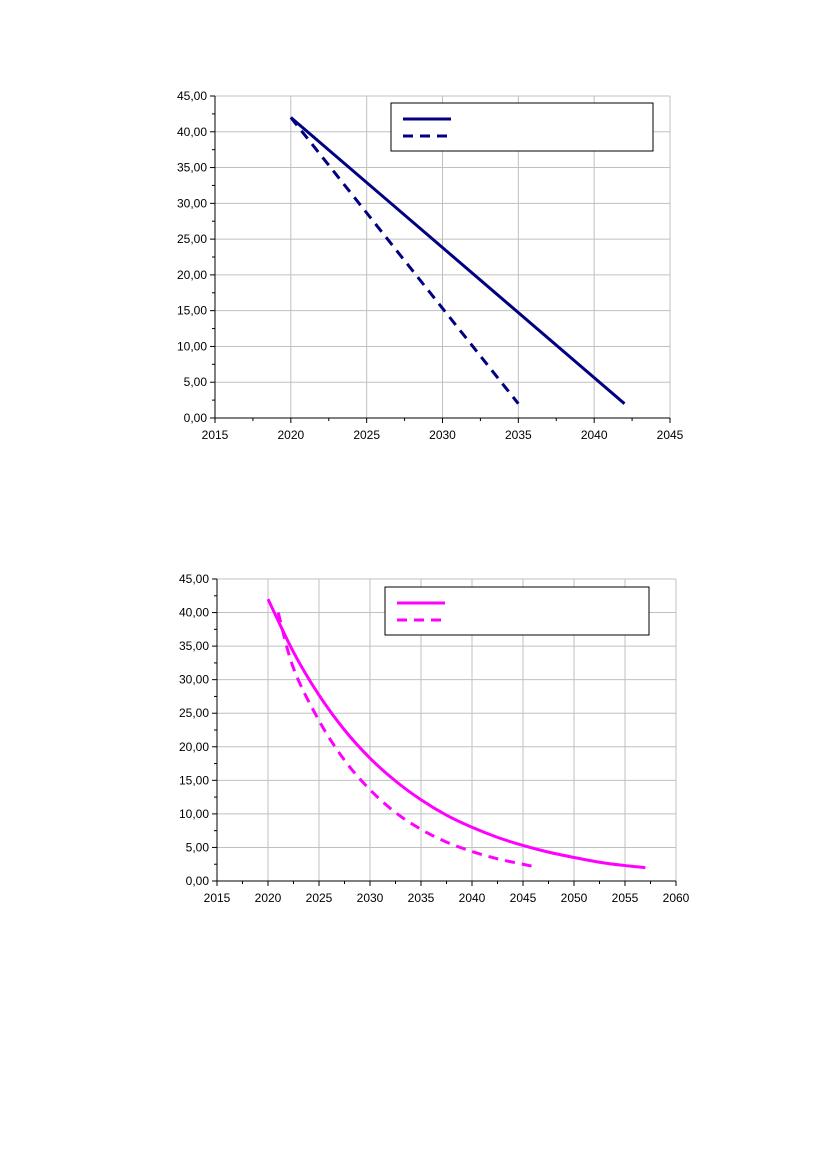 The height and width of the screenshot is (1169, 826). I want to click on x-tick-label: 2050, so click(574, 898).